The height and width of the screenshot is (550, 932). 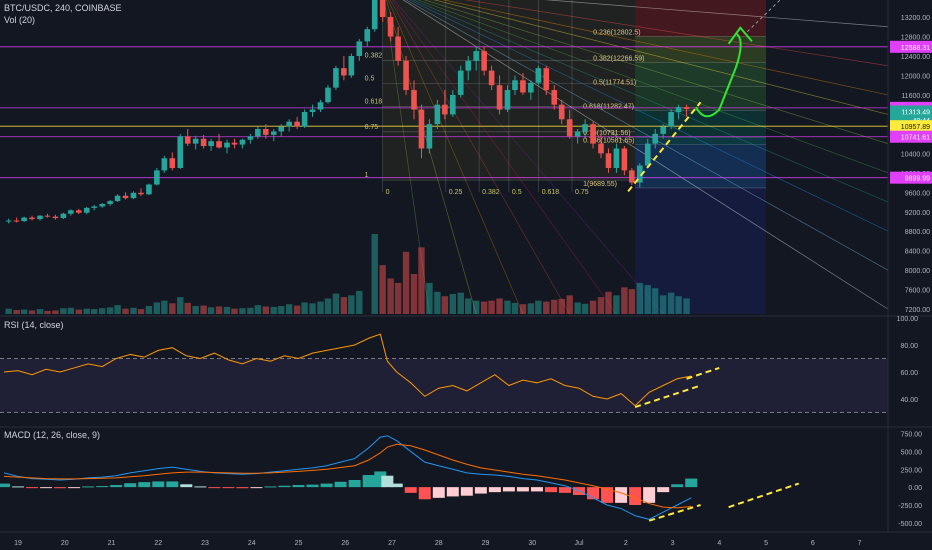 What do you see at coordinates (664, 146) in the screenshot?
I see `trend-dashed` at bounding box center [664, 146].